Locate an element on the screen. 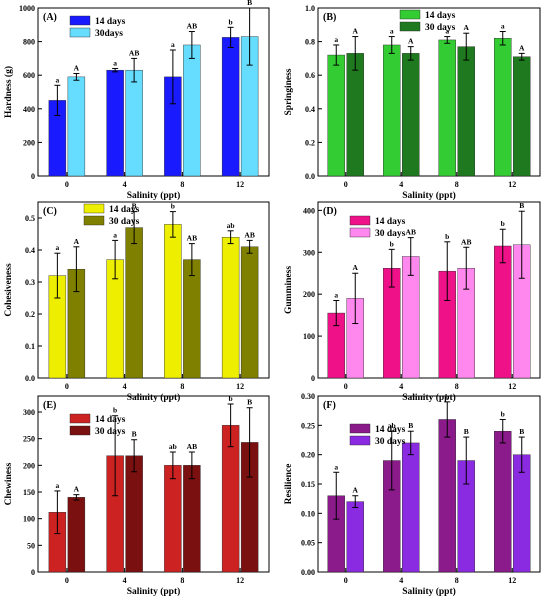 The image size is (550, 596). panel-label: (E) is located at coordinates (49, 405).